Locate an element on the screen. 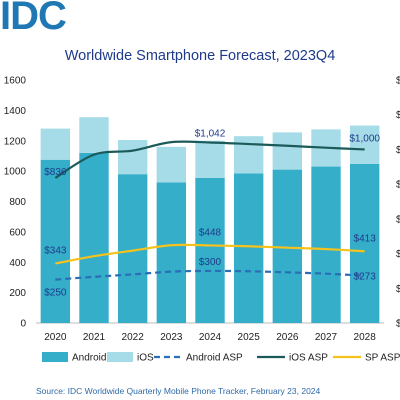 This screenshot has height=400, width=400. y-tick-label: 1200 is located at coordinates (15, 141).